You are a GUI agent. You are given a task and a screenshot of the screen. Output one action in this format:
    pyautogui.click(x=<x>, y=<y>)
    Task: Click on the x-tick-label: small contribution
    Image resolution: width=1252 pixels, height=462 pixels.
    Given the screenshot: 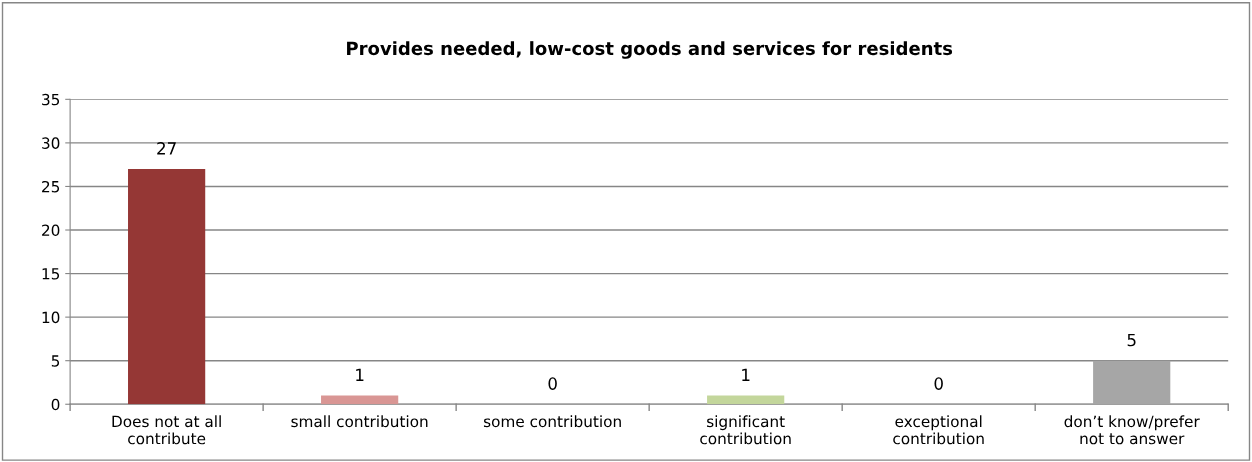 What is the action you would take?
    pyautogui.click(x=359, y=421)
    